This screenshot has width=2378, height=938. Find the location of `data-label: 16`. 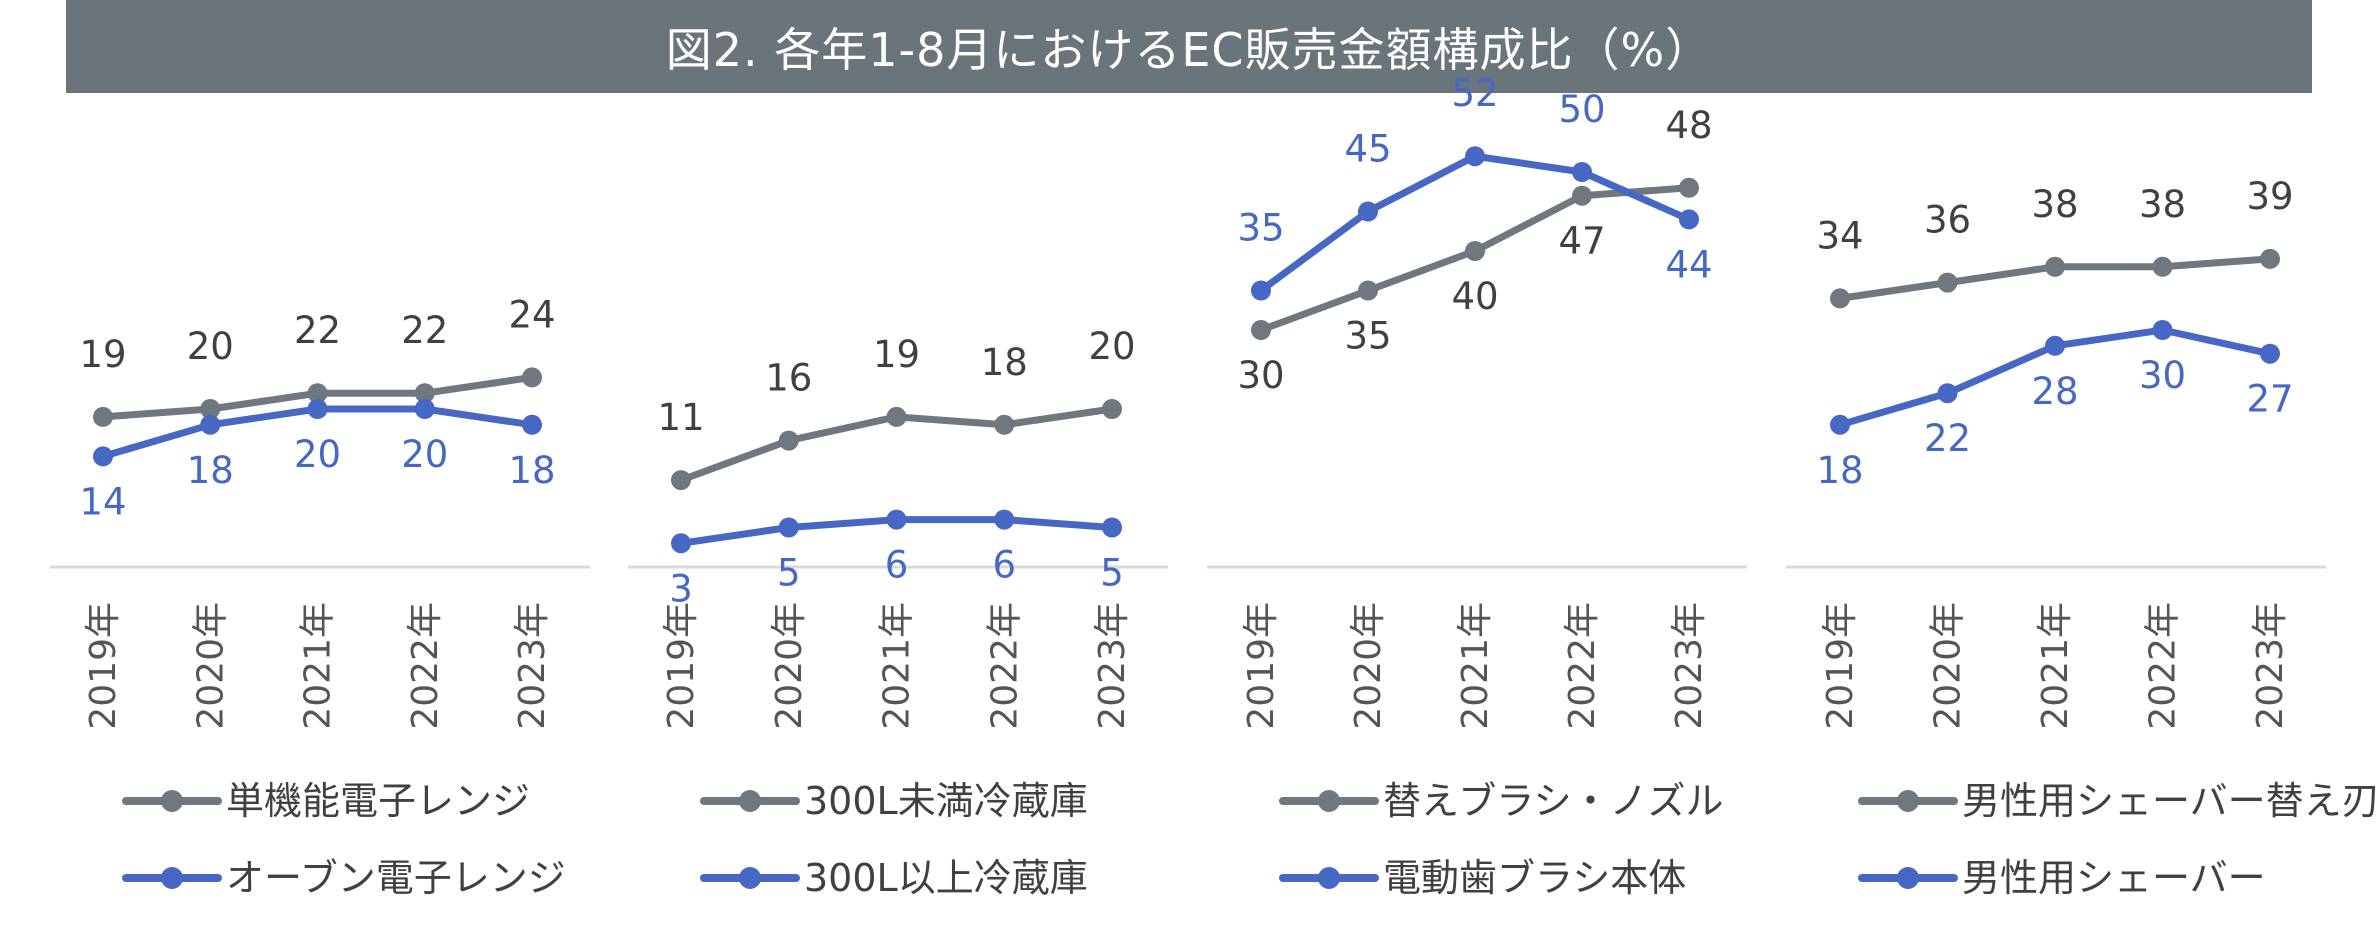

data-label: 16 is located at coordinates (788, 378).